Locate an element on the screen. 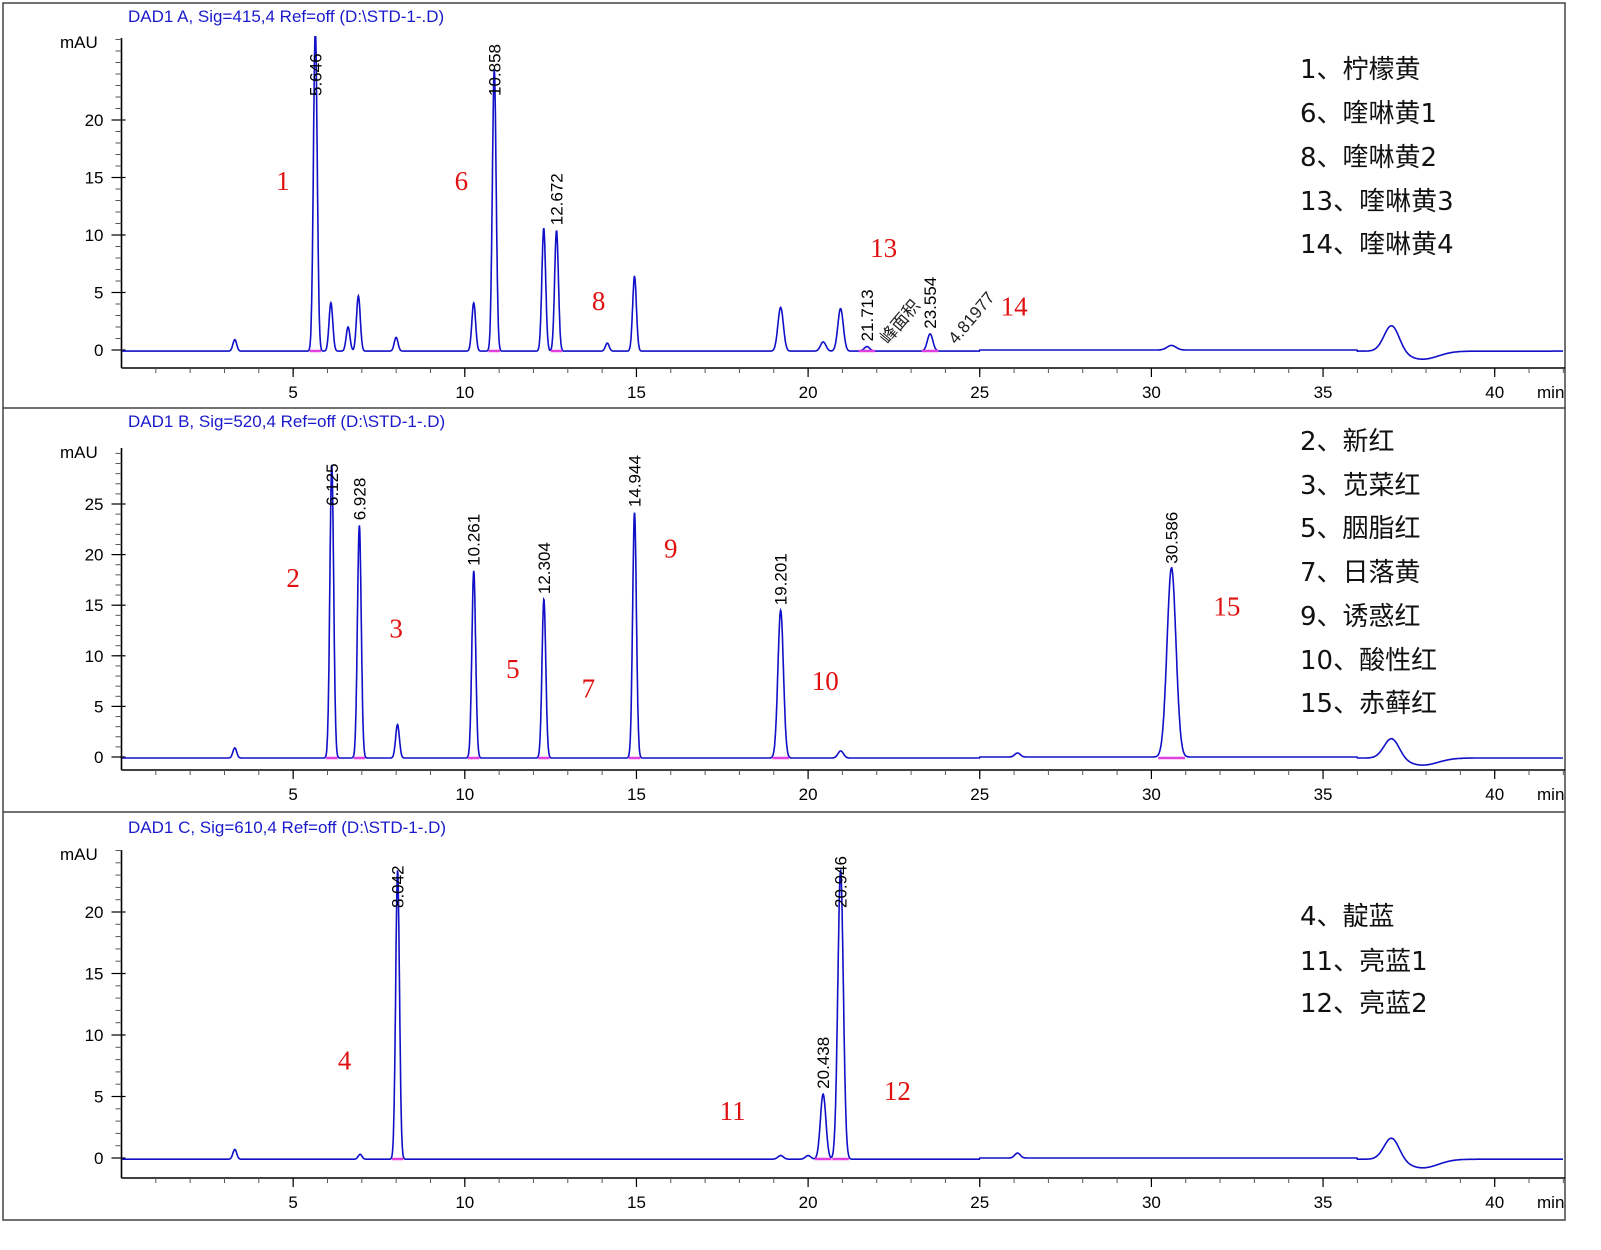 The width and height of the screenshot is (1601, 1250). compound-number-label: 10 is located at coordinates (825, 681).